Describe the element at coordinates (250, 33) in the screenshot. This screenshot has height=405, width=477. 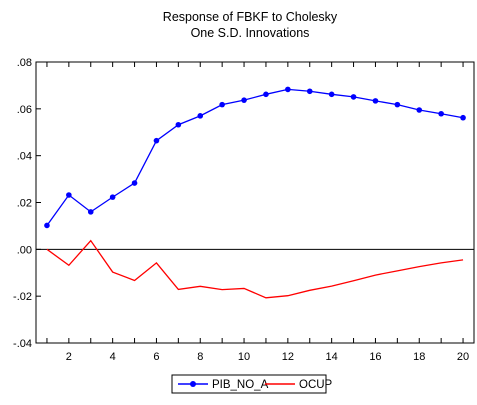
I see `chart-subtitle: One S.D. Innovations` at that location.